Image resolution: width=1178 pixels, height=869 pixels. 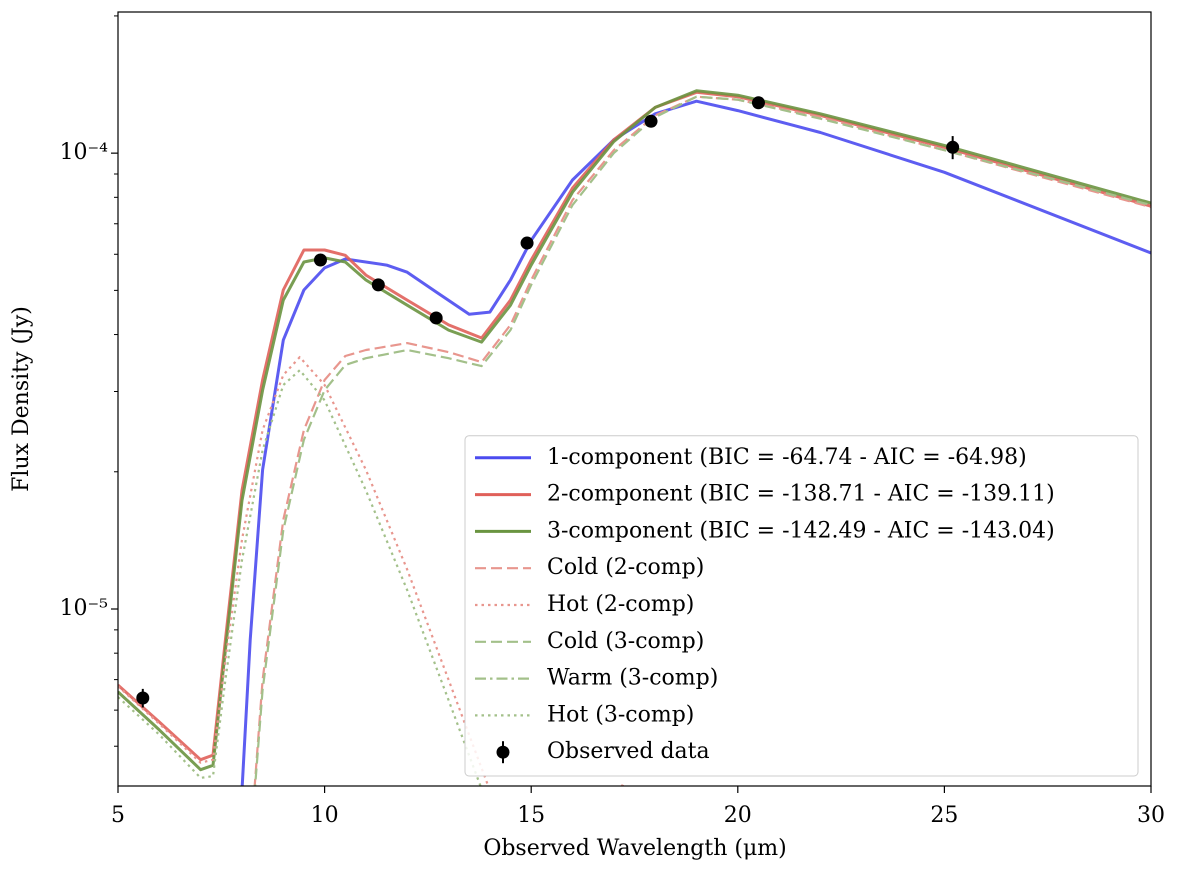 What do you see at coordinates (503, 752) in the screenshot?
I see `legend-swatch` at bounding box center [503, 752].